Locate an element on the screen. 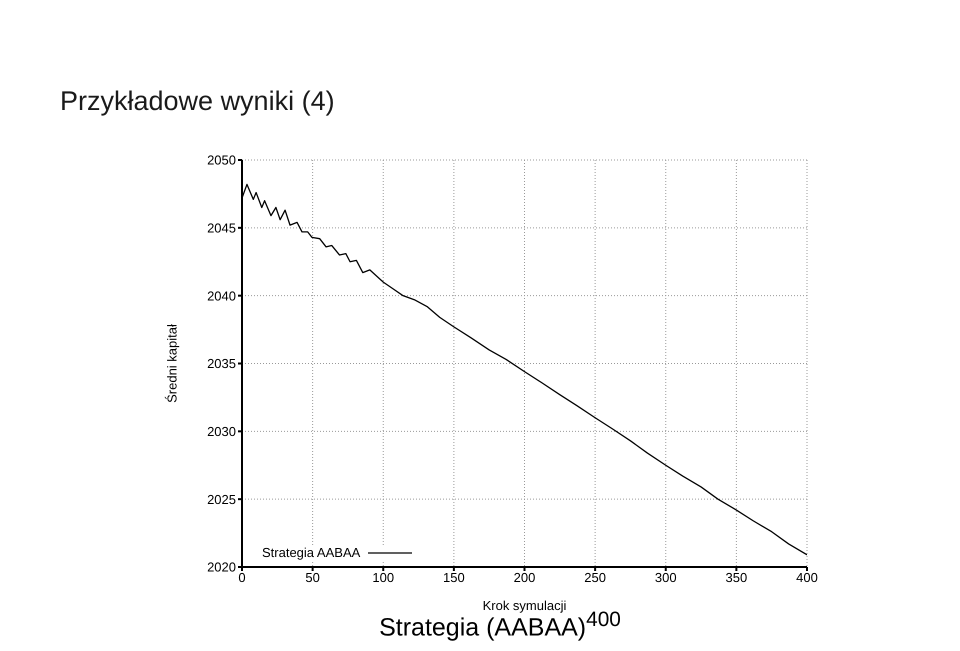 The height and width of the screenshot is (651, 960). y-tick-label: 2035 is located at coordinates (221, 364).